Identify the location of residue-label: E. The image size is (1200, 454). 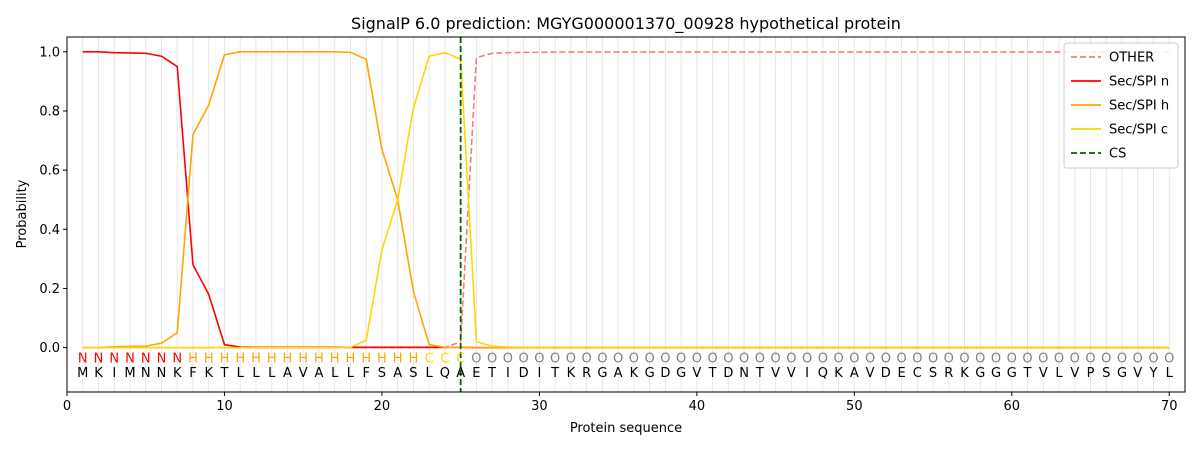
(901, 373).